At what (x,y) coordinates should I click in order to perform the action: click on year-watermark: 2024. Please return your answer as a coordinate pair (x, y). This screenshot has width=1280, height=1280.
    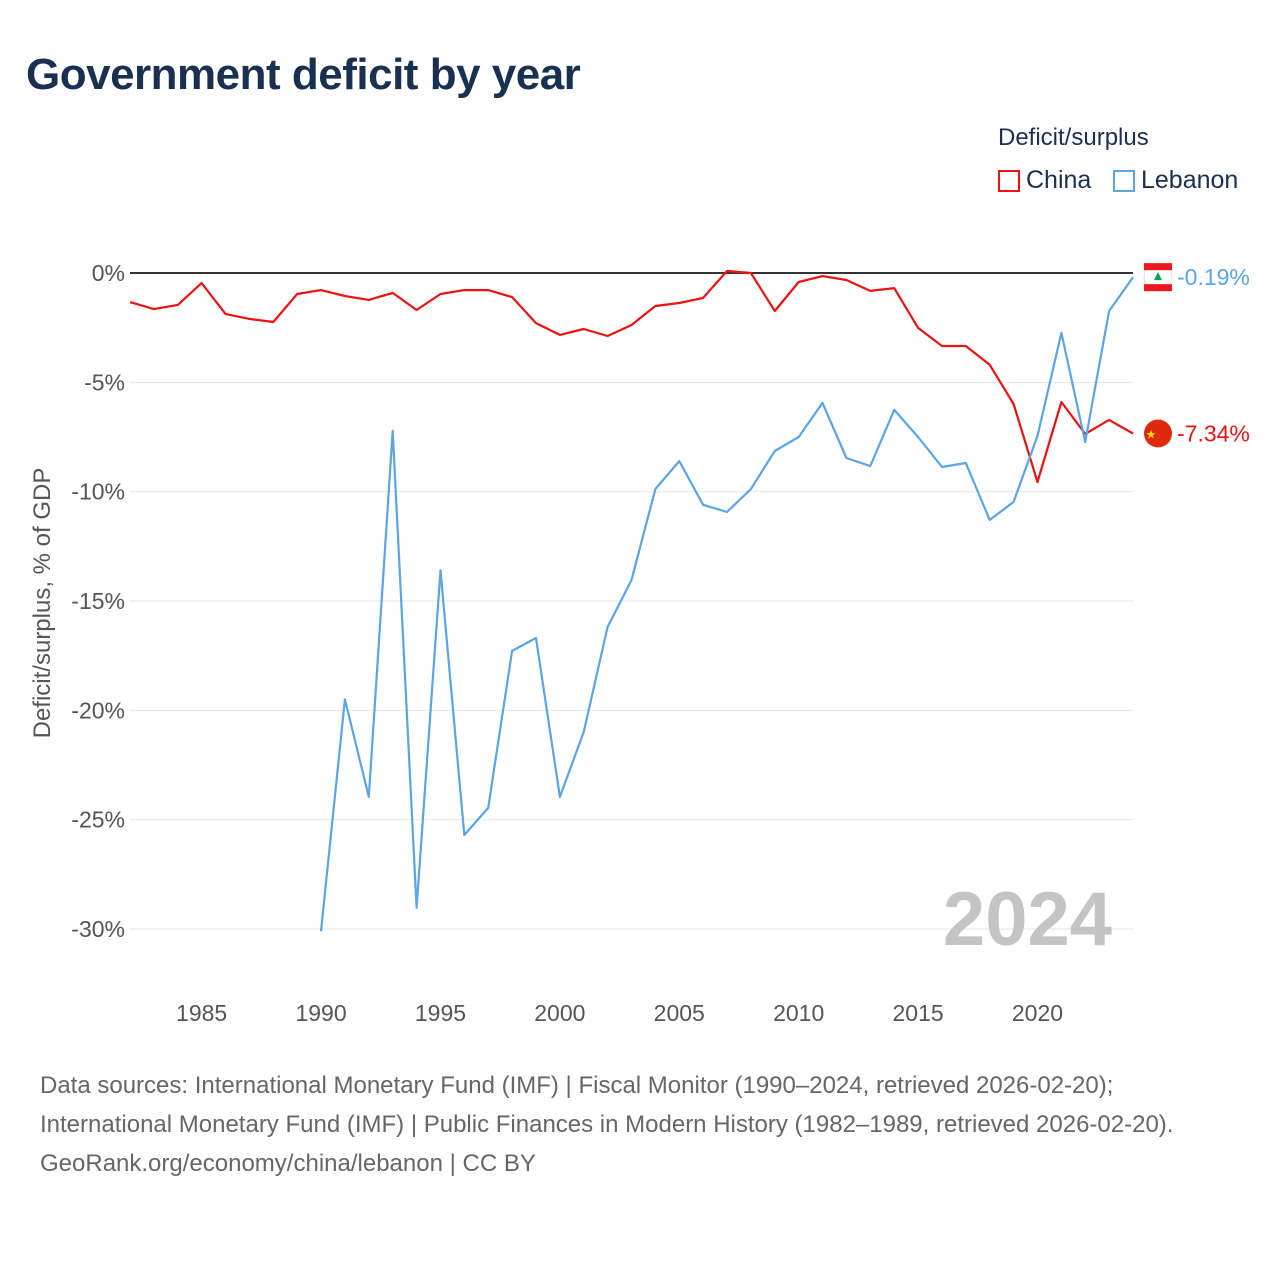
    Looking at the image, I should click on (1027, 919).